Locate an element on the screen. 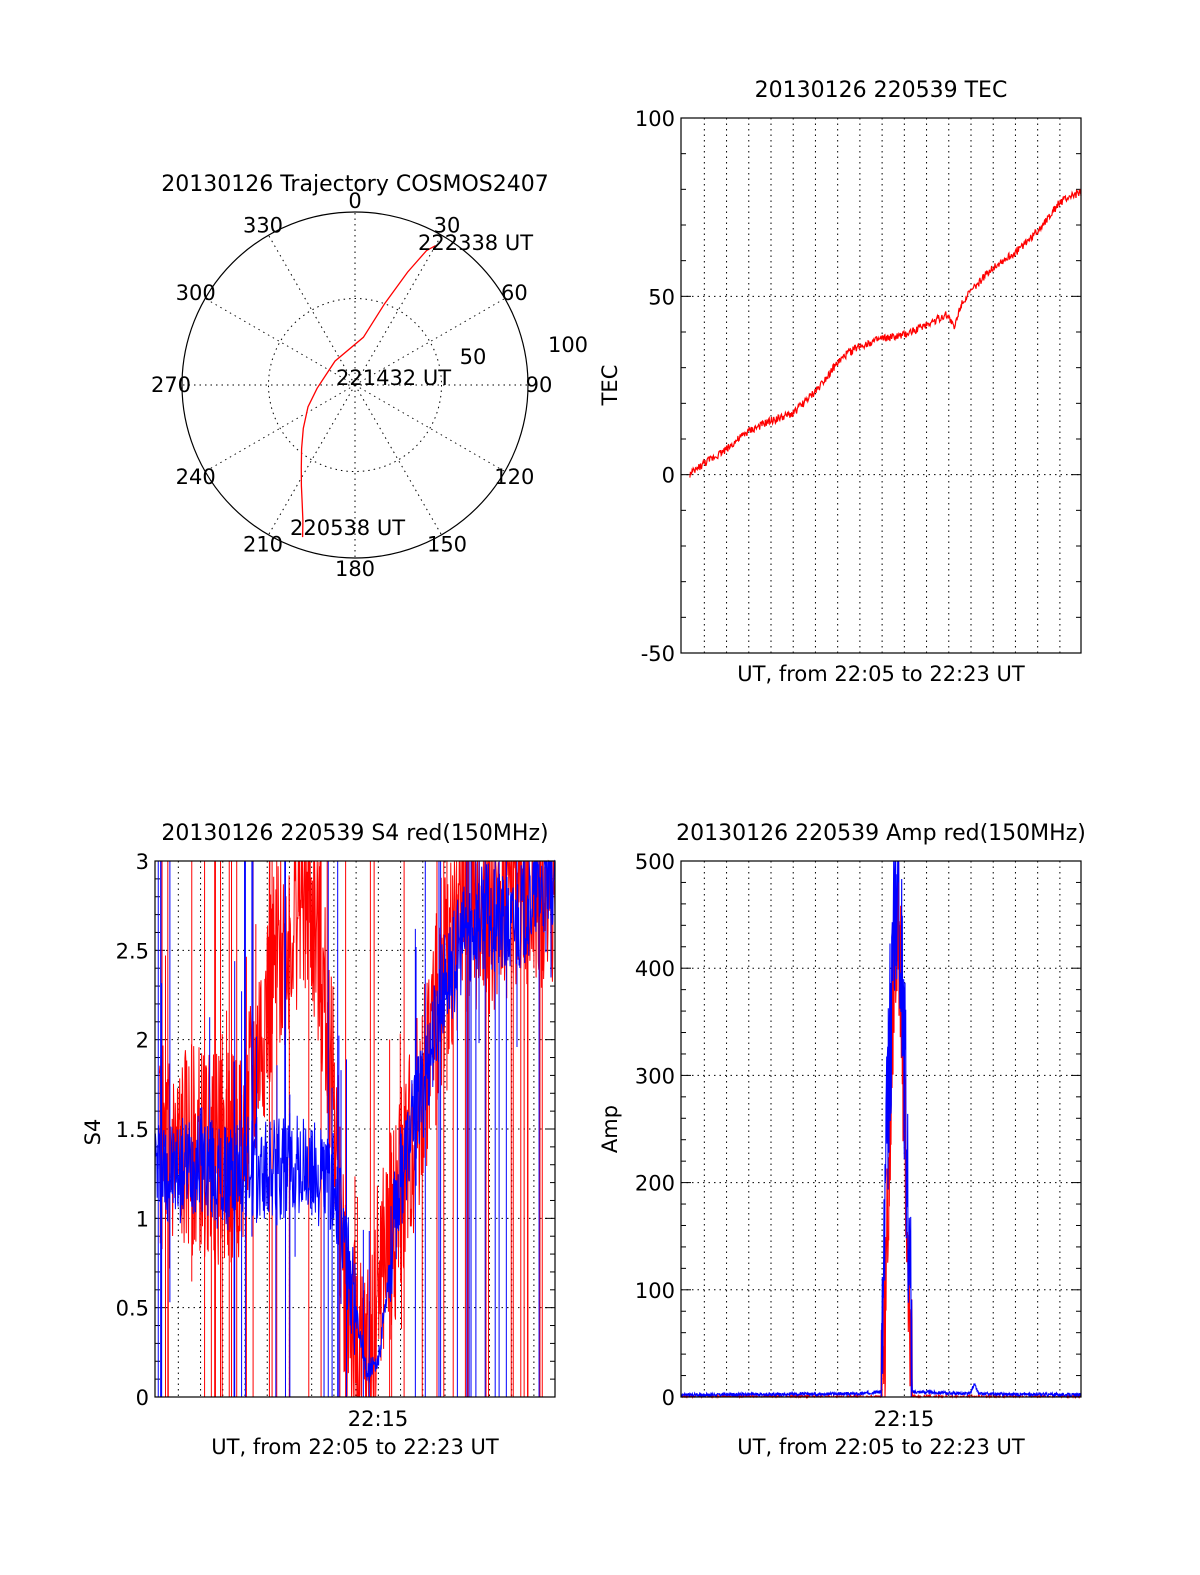 This screenshot has width=1200, height=1575. s4-plot-area: 0 0.5 1 1.5 2 2.5 3 is located at coordinates (336, 1130).